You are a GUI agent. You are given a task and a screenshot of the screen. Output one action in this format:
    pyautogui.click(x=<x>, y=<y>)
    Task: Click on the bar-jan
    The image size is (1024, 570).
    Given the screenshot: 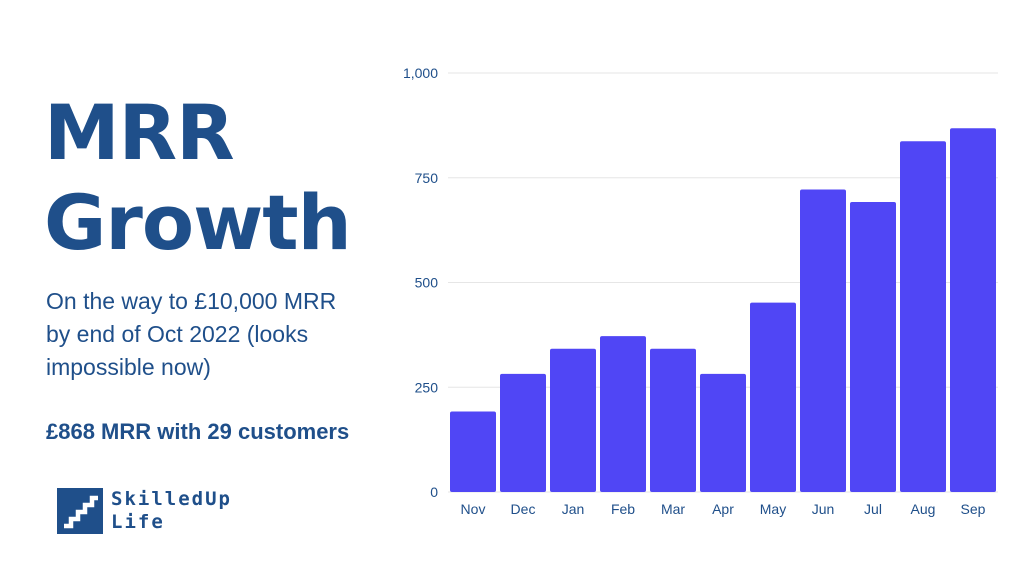 What is the action you would take?
    pyautogui.click(x=573, y=420)
    